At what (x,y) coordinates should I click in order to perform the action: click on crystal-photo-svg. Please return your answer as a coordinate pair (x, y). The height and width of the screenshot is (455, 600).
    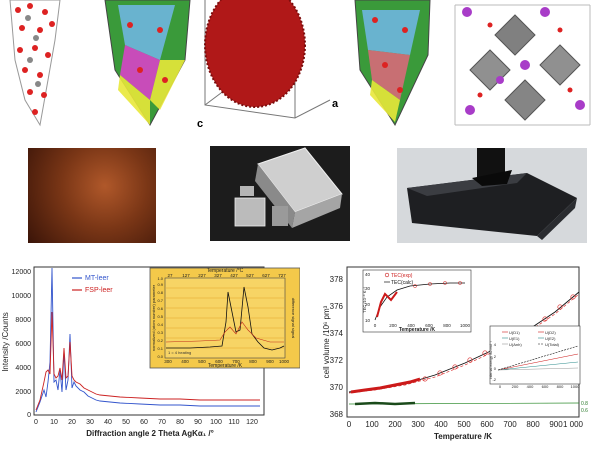
    Looking at the image, I should click on (492, 194).